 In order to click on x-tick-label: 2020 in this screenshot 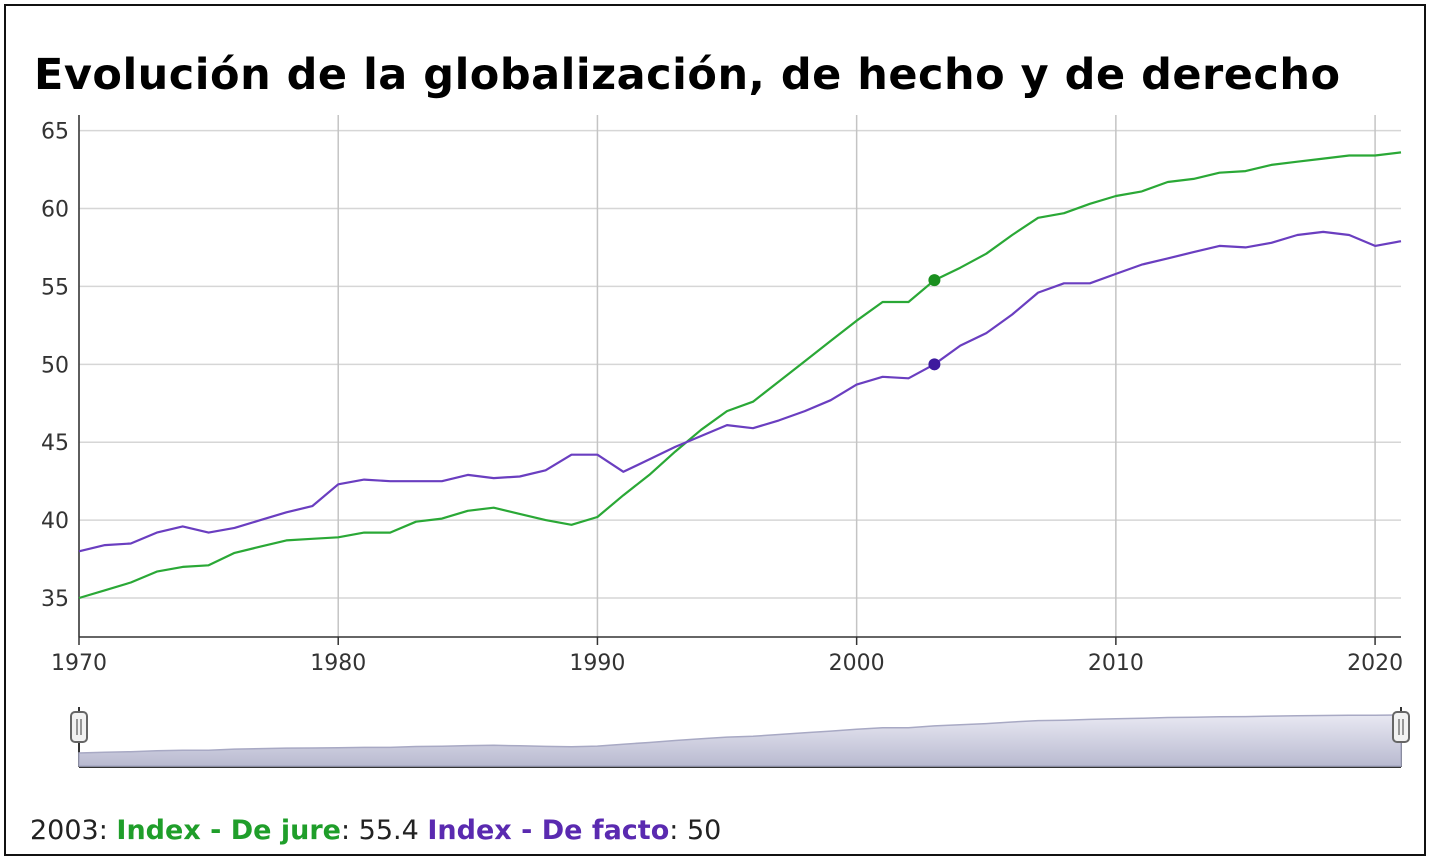, I will do `click(1375, 663)`.